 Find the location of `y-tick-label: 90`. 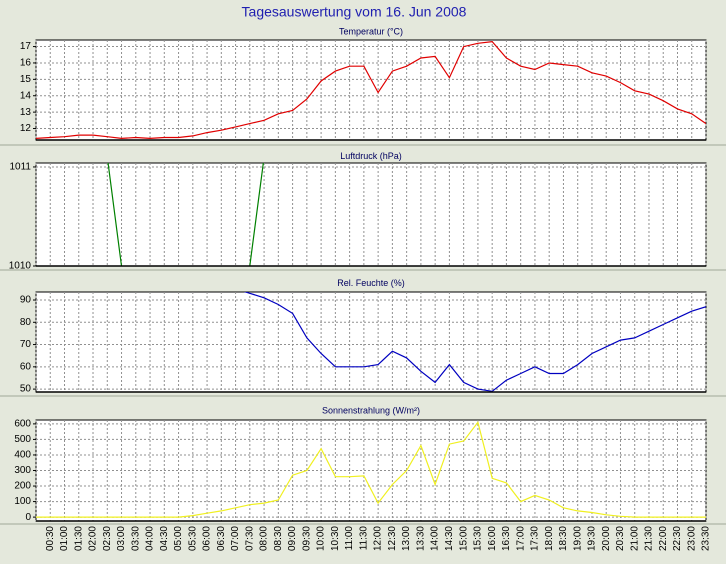

y-tick-label: 90 is located at coordinates (26, 300).